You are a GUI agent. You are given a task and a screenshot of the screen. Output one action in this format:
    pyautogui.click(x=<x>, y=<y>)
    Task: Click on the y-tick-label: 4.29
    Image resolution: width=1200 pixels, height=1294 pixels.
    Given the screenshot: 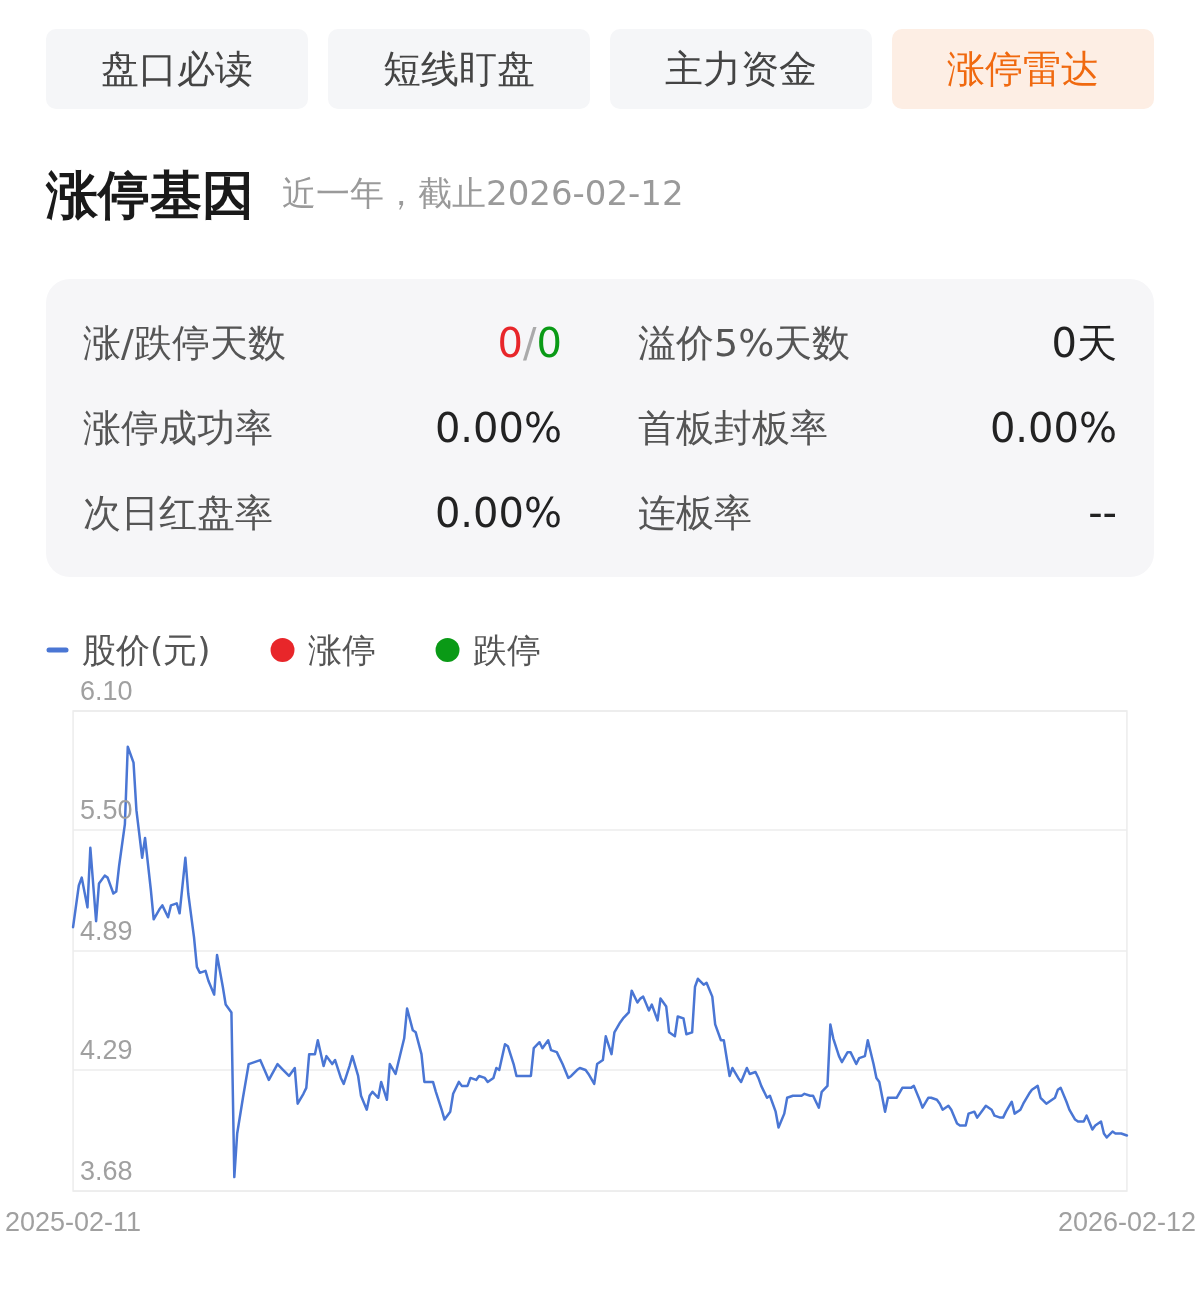 What is the action you would take?
    pyautogui.click(x=106, y=1050)
    